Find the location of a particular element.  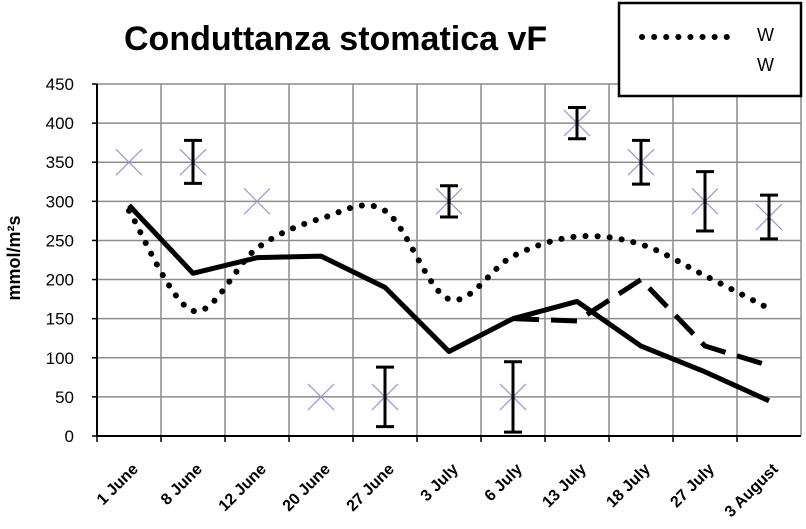

y-tick-label: 300 is located at coordinates (60, 201).